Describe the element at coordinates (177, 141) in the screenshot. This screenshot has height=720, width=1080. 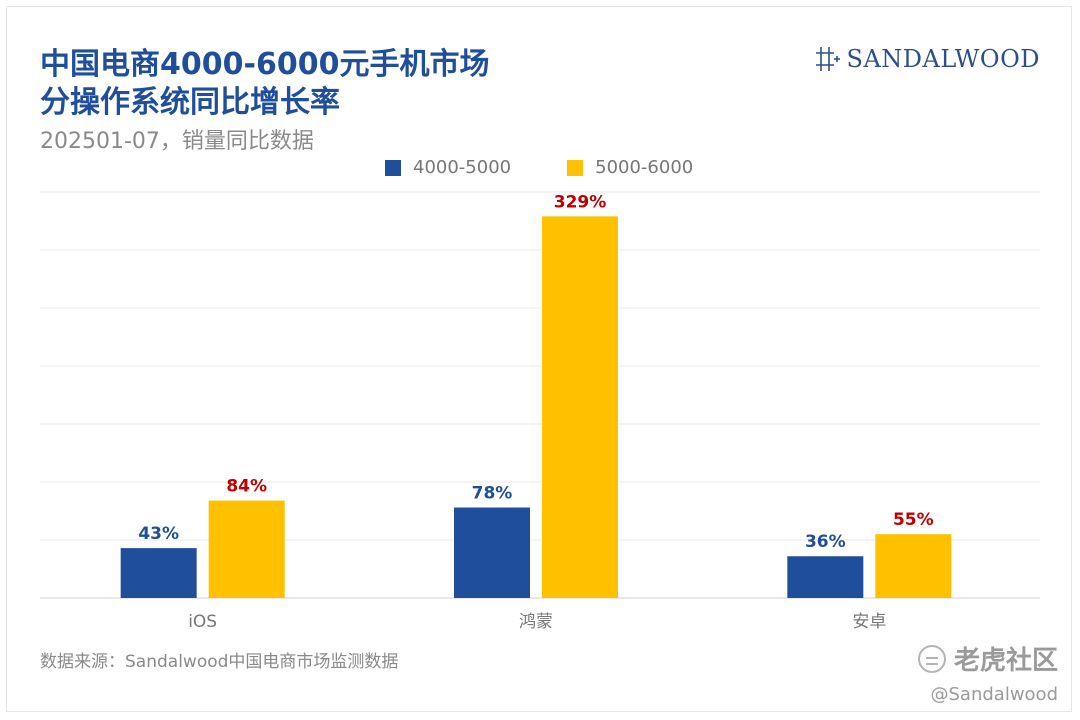
I see `chart-subtitle: 202501-07，销量同比数据` at that location.